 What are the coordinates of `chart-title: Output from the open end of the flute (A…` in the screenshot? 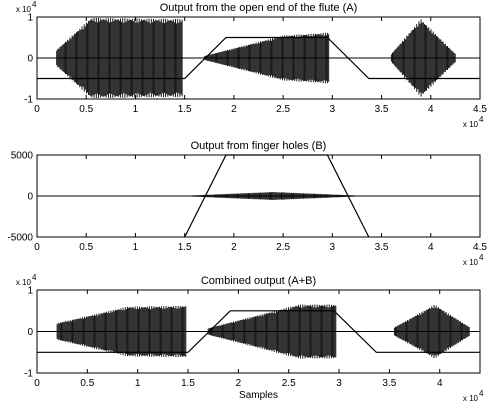 It's located at (259, 8).